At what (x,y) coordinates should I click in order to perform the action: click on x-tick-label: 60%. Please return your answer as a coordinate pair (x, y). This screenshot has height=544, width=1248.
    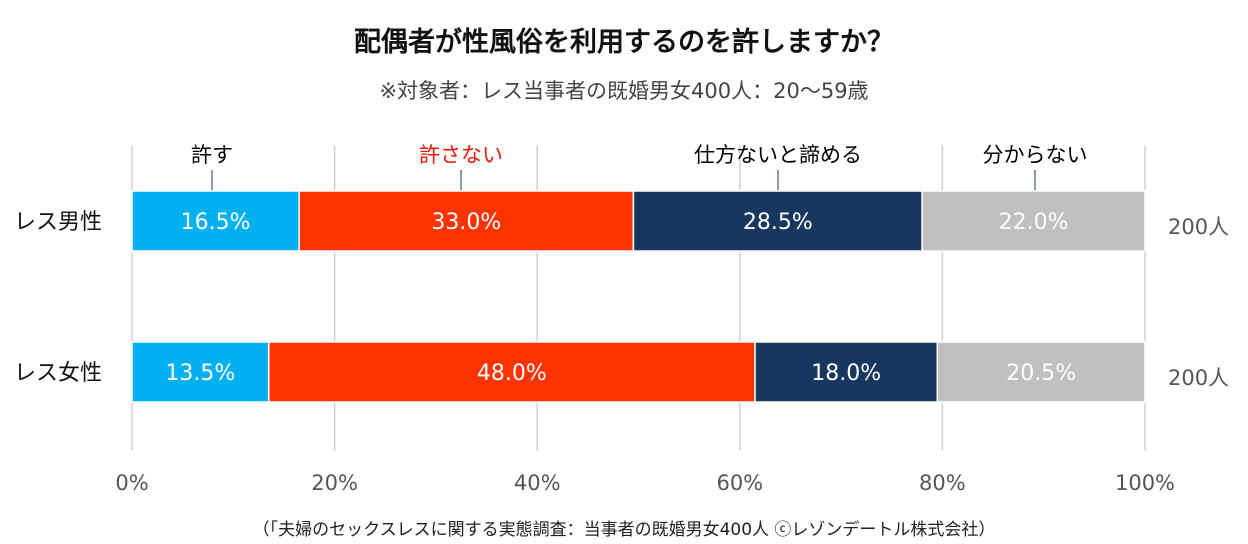
    Looking at the image, I should click on (739, 483).